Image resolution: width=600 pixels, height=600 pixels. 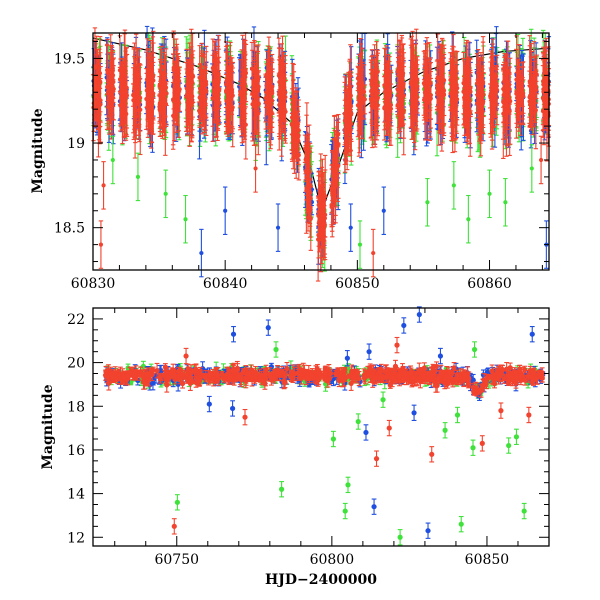 I want to click on x-tick-label: 60830, so click(x=93, y=284).